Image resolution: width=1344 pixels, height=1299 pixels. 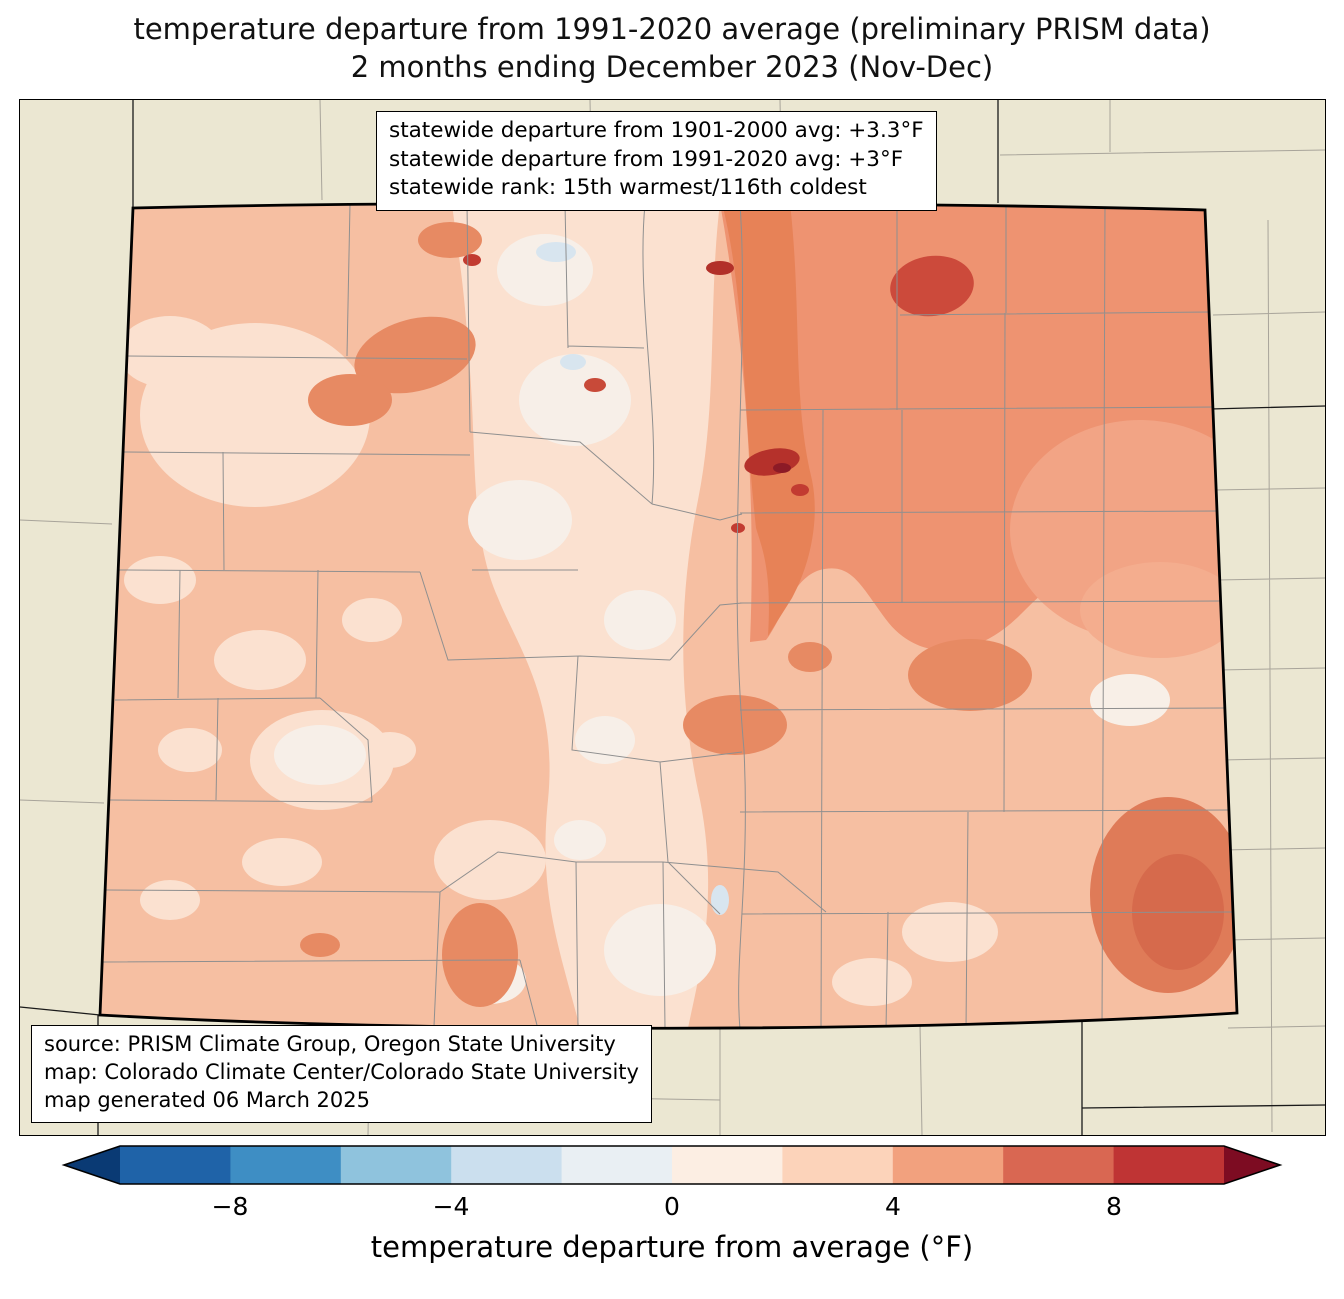 I want to click on colorbar-under-arrow, so click(x=92, y=1165).